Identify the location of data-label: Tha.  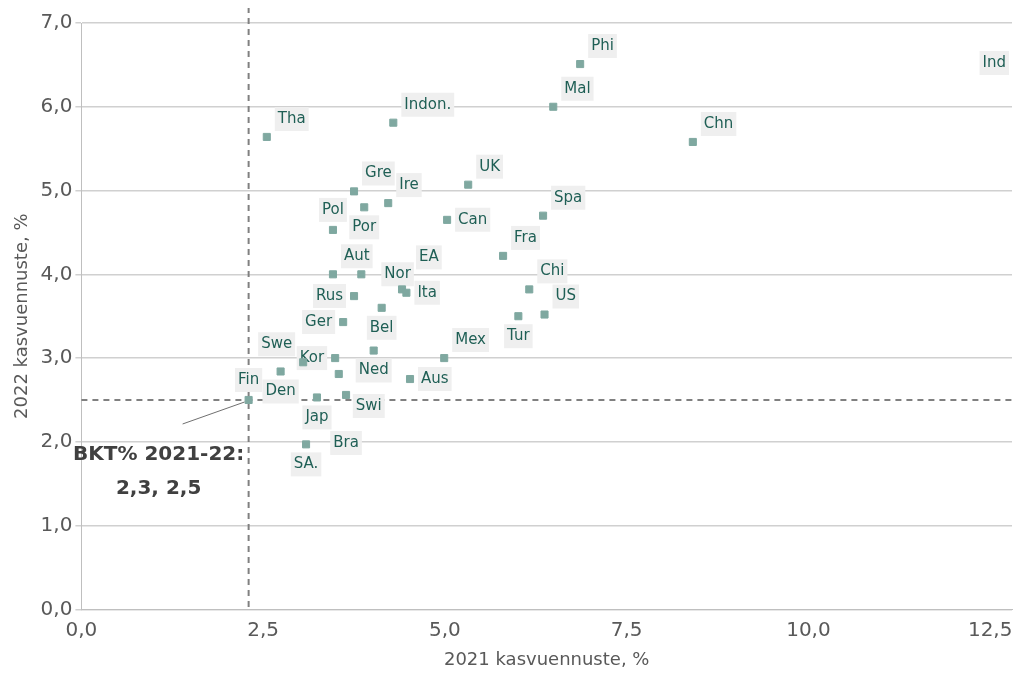
(291, 117).